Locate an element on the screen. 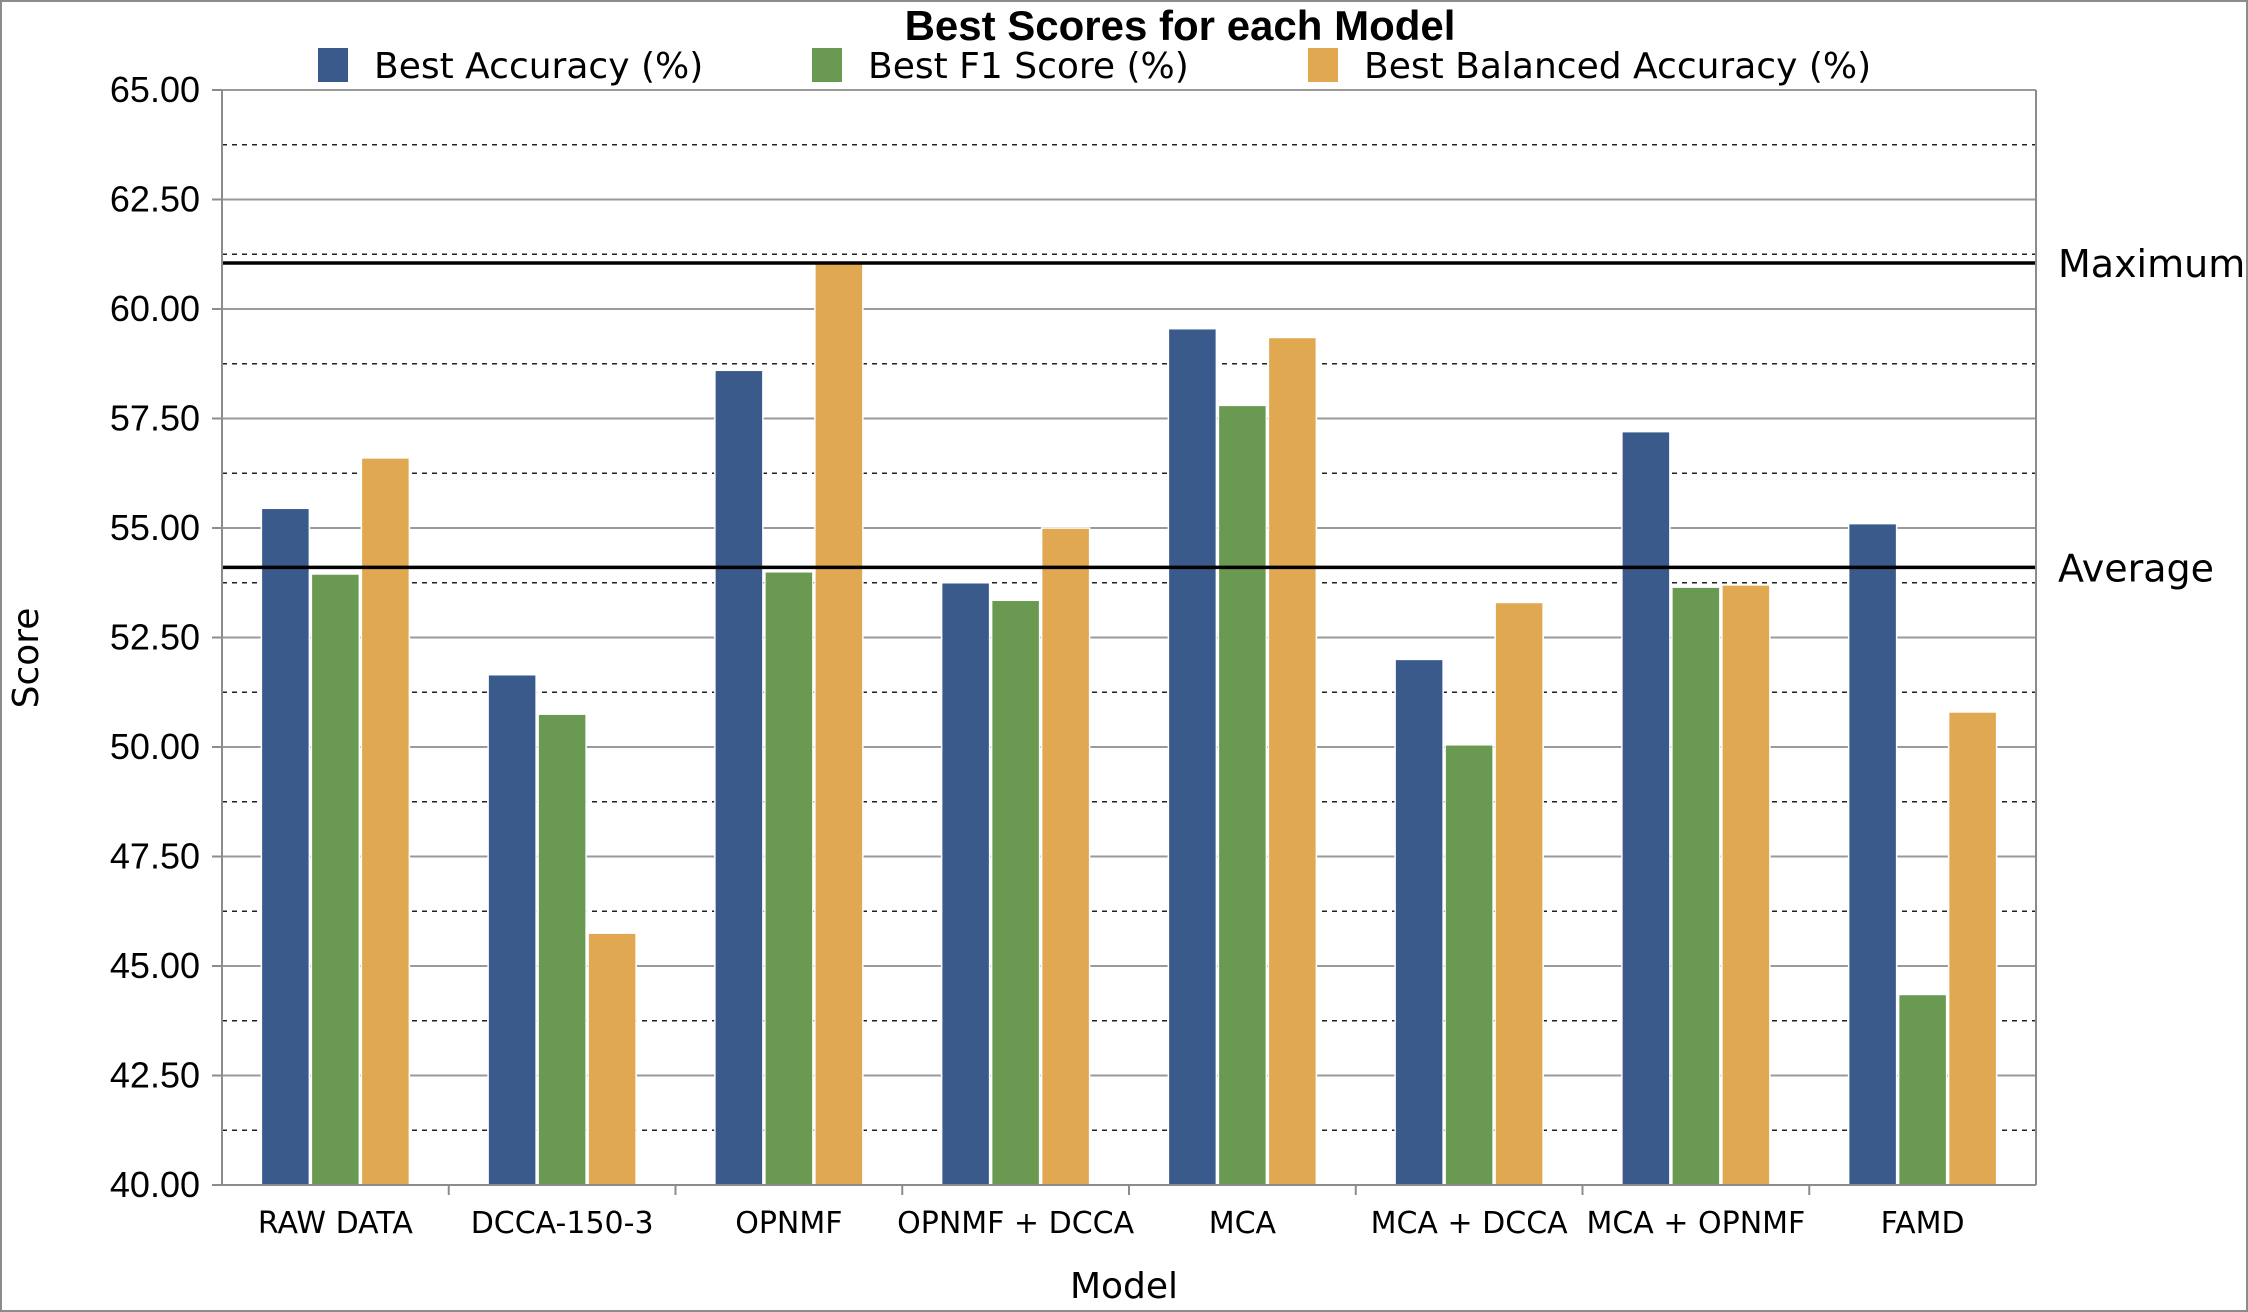 The image size is (2248, 1312). y-tick-label: 60.00 is located at coordinates (155, 308).